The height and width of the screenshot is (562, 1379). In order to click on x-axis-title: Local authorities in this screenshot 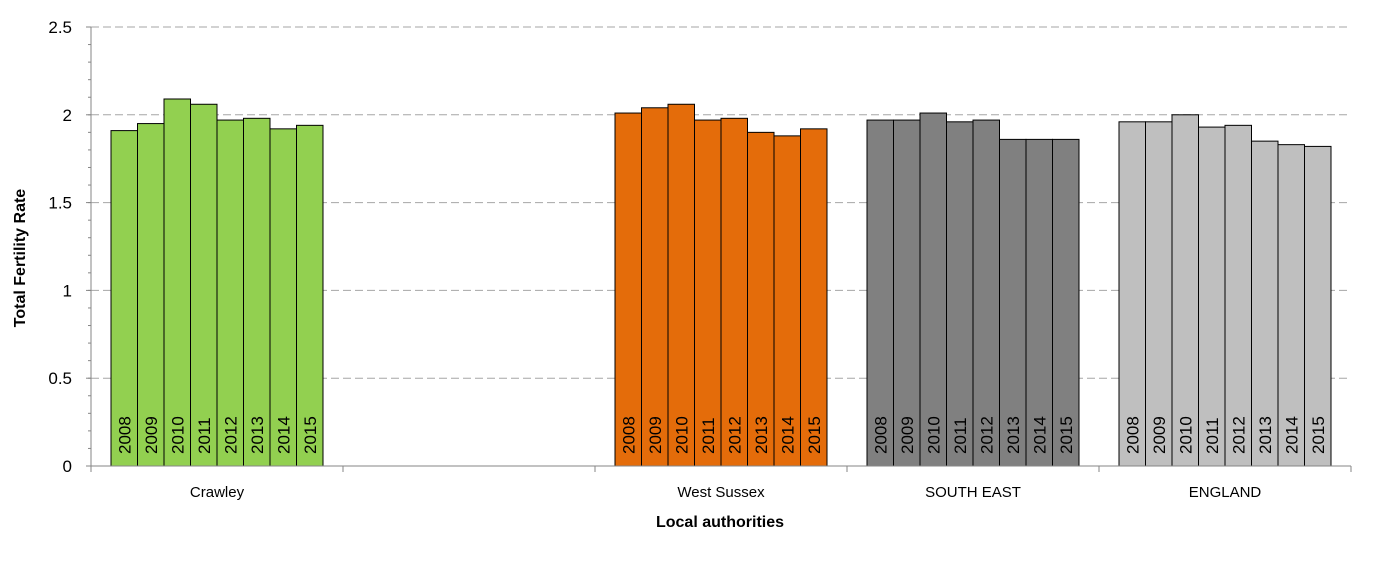, I will do `click(720, 522)`.